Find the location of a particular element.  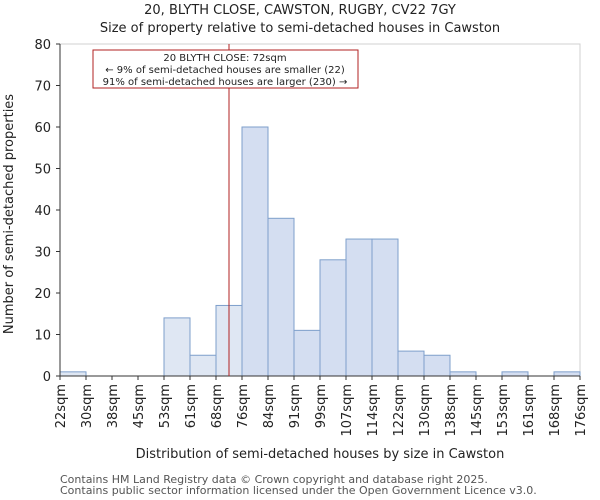

x-tick-label: 53sqm is located at coordinates (165, 406).